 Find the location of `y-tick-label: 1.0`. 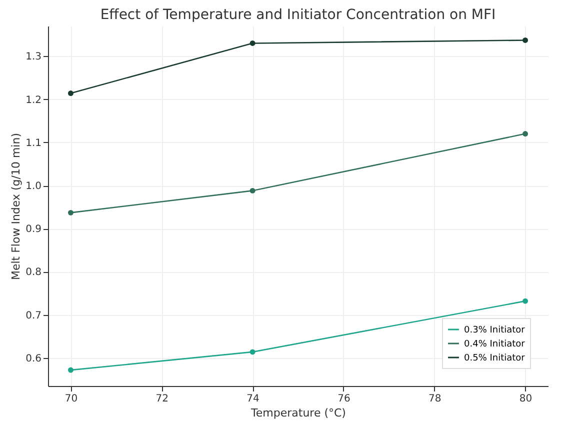

y-tick-label: 1.0 is located at coordinates (34, 186).